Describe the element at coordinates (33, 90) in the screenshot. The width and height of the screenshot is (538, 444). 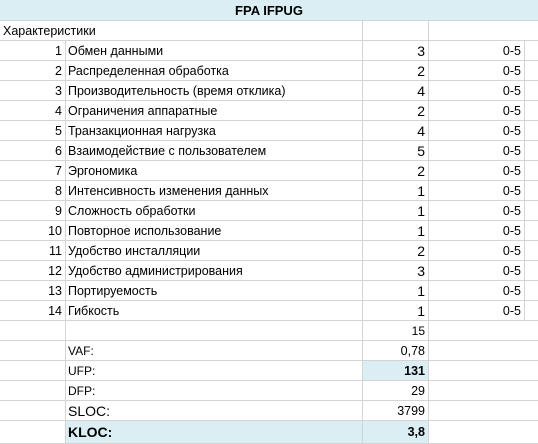
I see `row-number: 3` at that location.